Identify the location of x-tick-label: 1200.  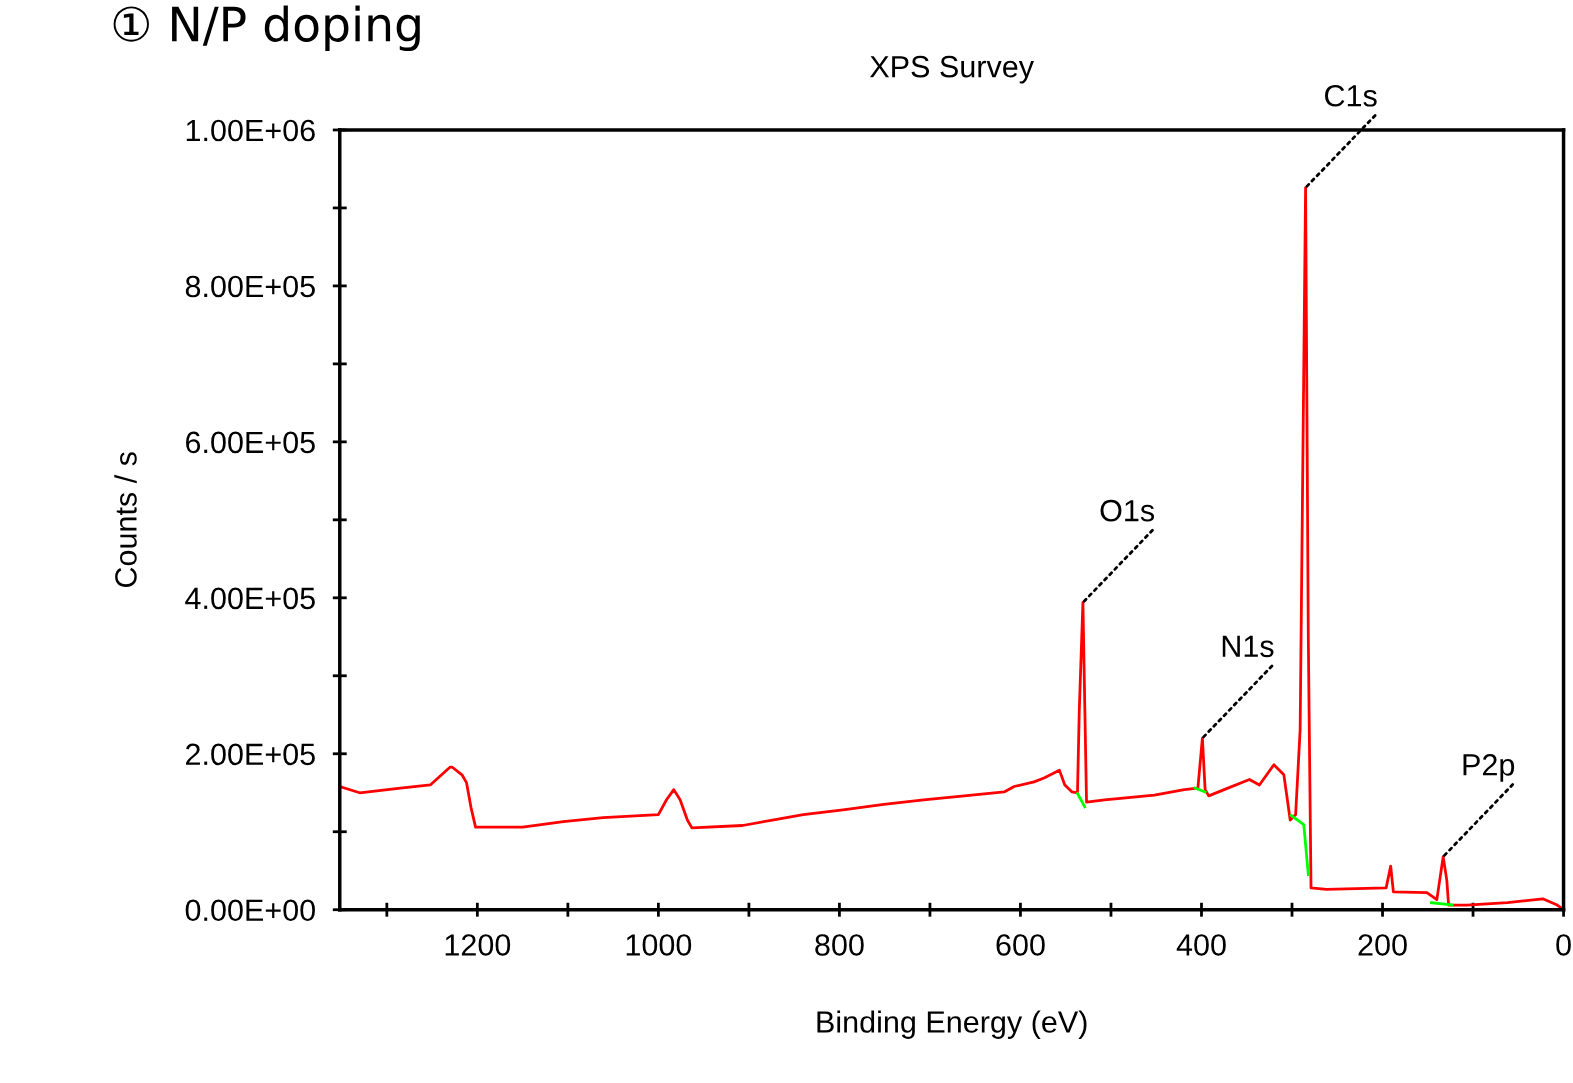
(478, 945).